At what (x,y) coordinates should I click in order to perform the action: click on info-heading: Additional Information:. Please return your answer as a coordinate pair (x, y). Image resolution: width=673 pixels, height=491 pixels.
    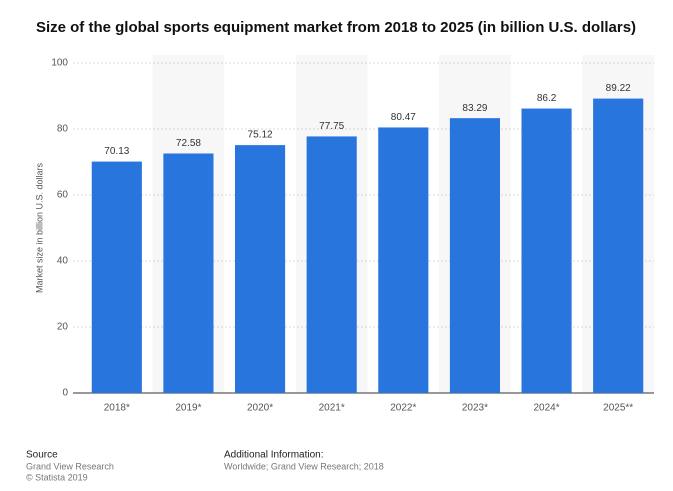
    Looking at the image, I should click on (274, 455).